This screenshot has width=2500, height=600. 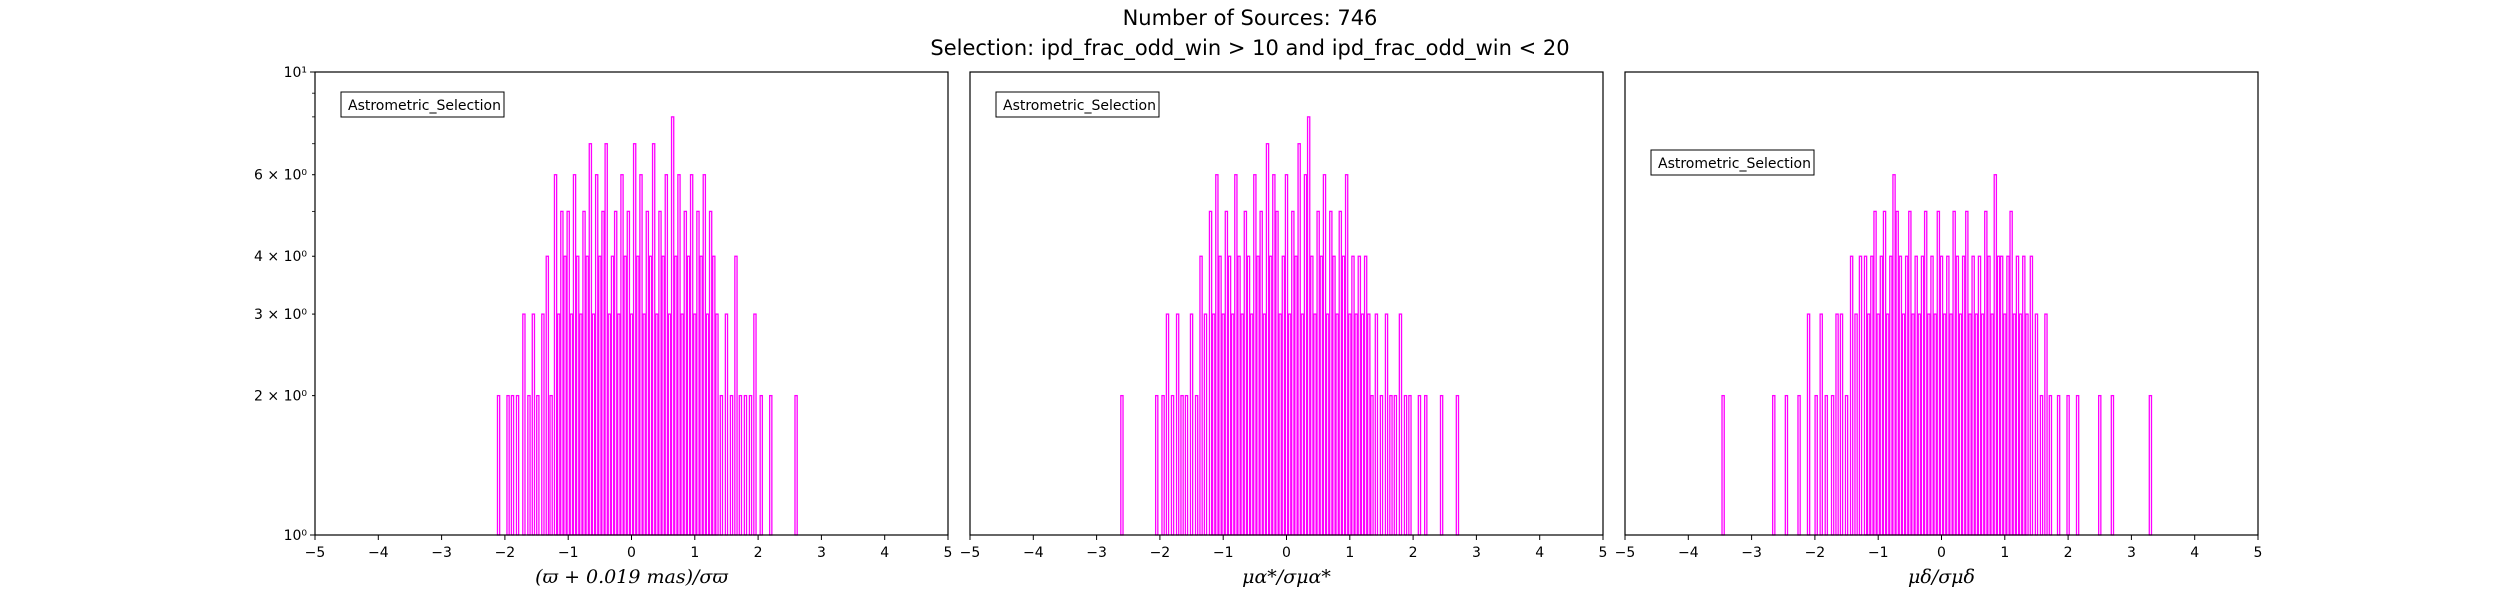 I want to click on y-tick-label: 4 × 10⁰, so click(x=280, y=257).